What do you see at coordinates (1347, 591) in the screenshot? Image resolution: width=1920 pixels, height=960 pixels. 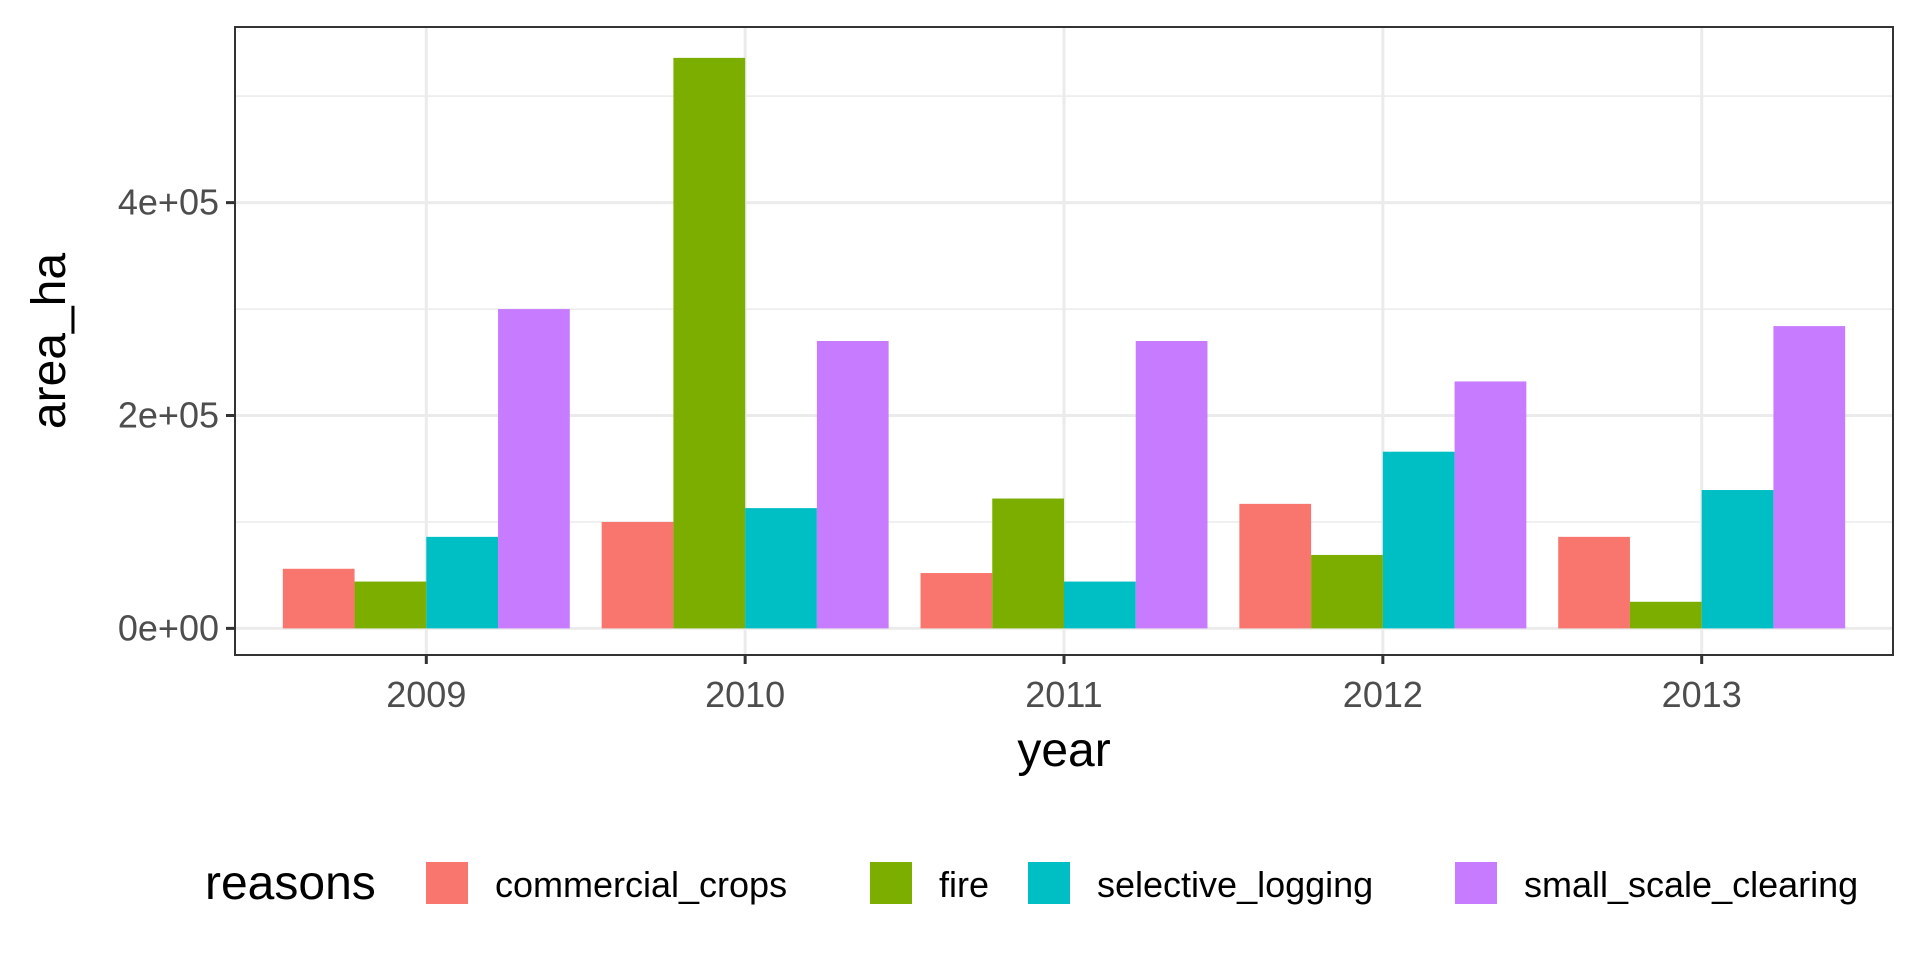 I see `bar-fire-2012` at bounding box center [1347, 591].